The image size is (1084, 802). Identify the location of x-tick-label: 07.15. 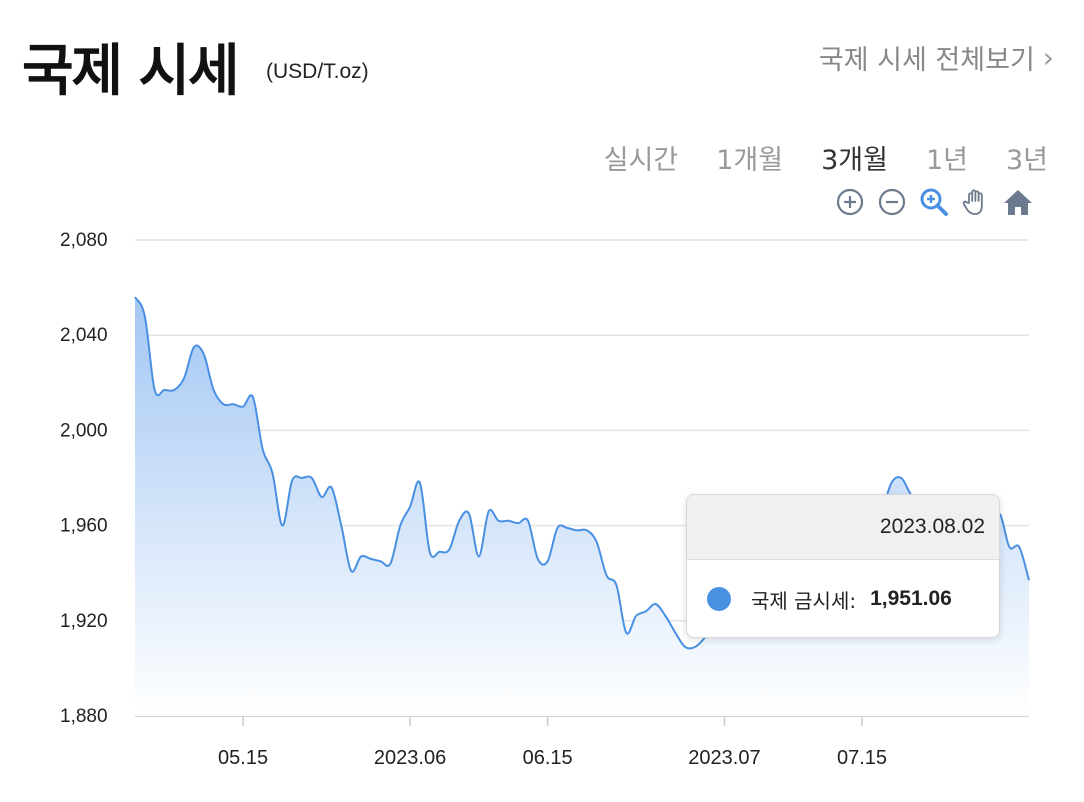
(862, 758).